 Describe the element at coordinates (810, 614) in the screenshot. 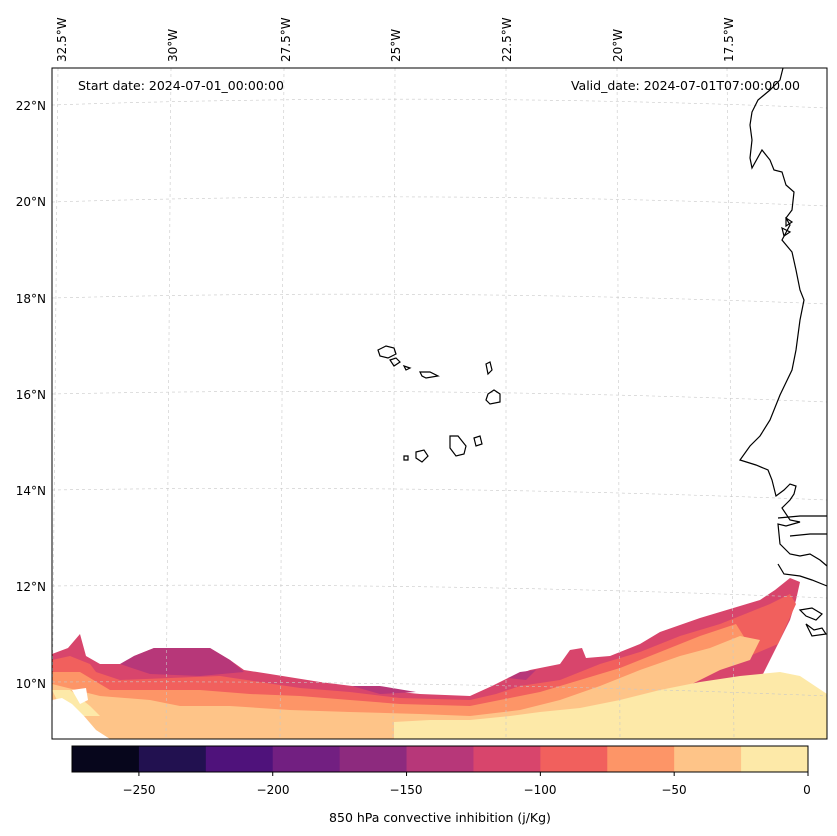

I see `coast-islands` at that location.